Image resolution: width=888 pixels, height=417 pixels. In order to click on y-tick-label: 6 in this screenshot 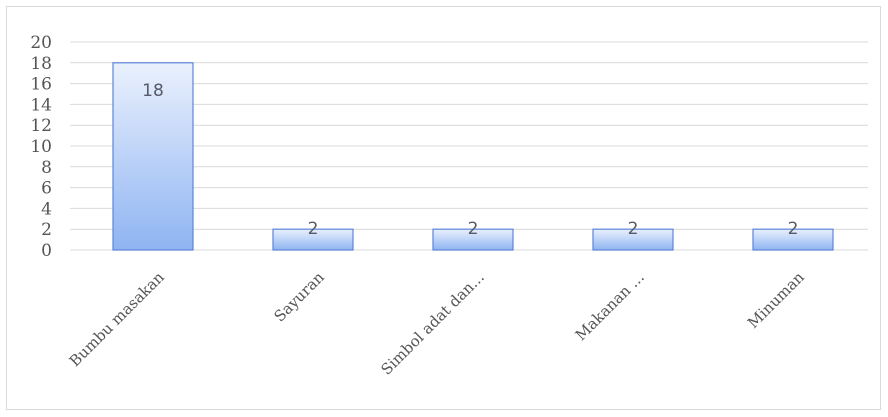, I will do `click(46, 189)`.